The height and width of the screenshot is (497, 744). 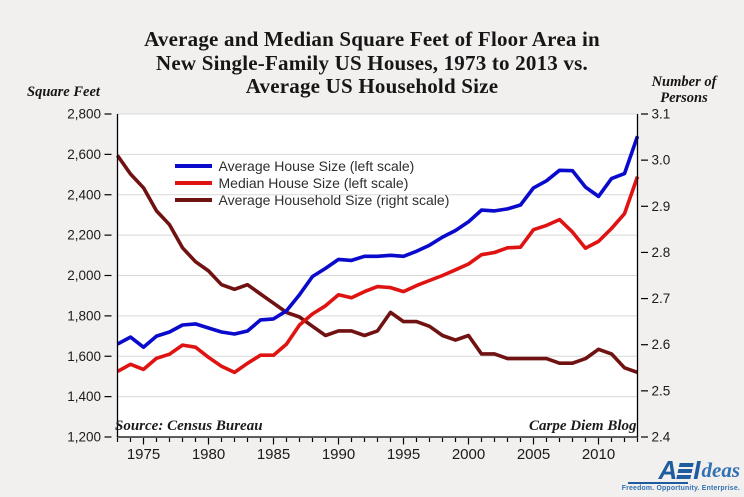 What do you see at coordinates (317, 166) in the screenshot?
I see `legend-label-0: Average House Size (left scale)` at bounding box center [317, 166].